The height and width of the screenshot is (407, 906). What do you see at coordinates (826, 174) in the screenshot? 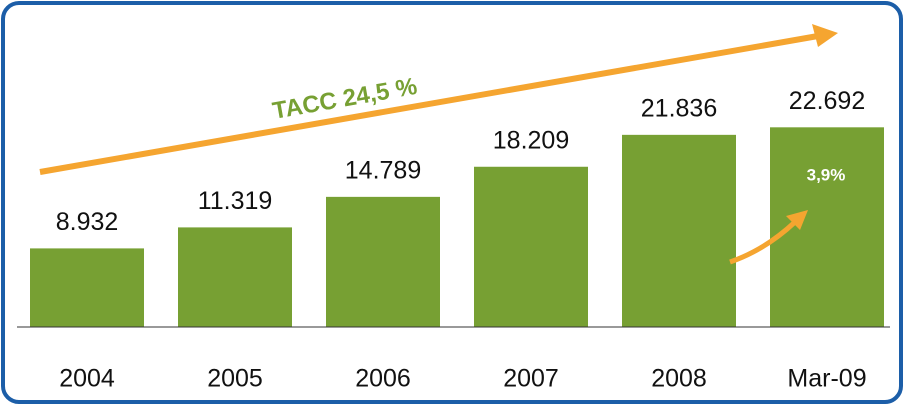
I see `growth-annotation: 3,9%` at bounding box center [826, 174].